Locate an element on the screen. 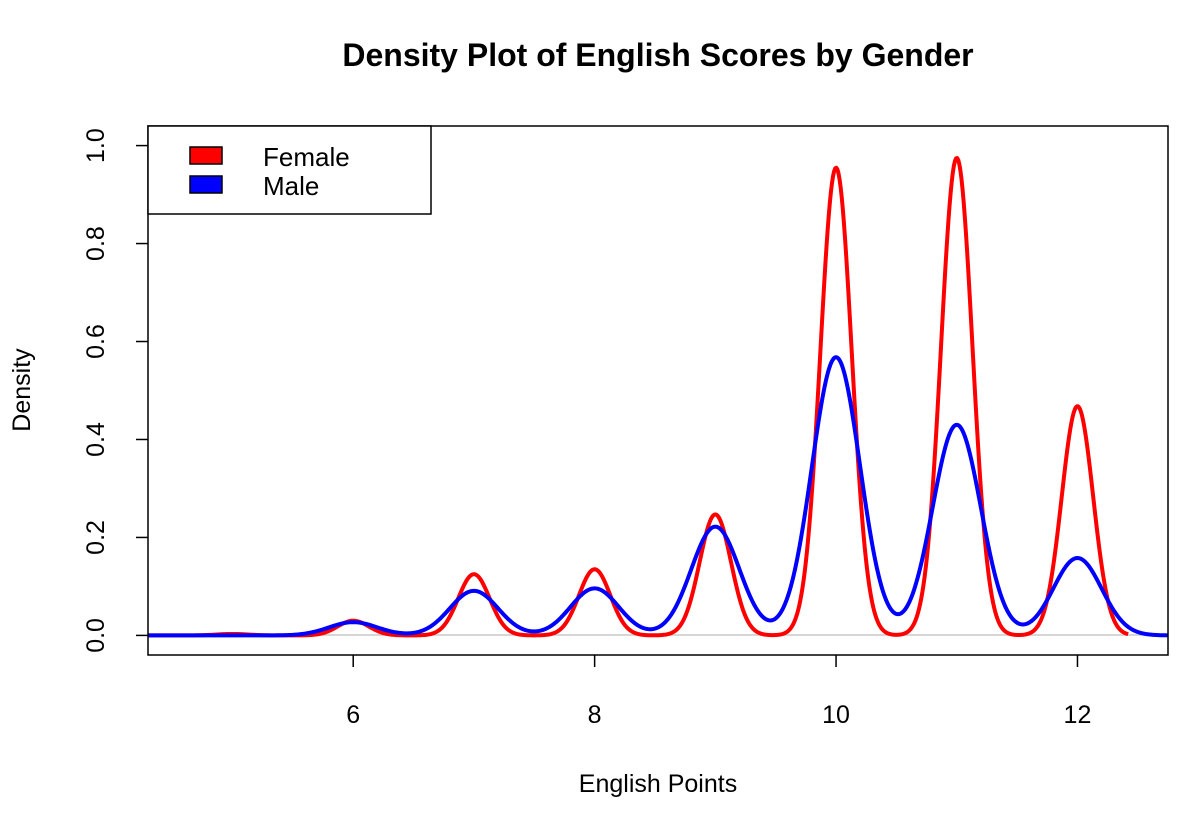 This screenshot has height=821, width=1197. y-axis-label: Density is located at coordinates (22, 390).